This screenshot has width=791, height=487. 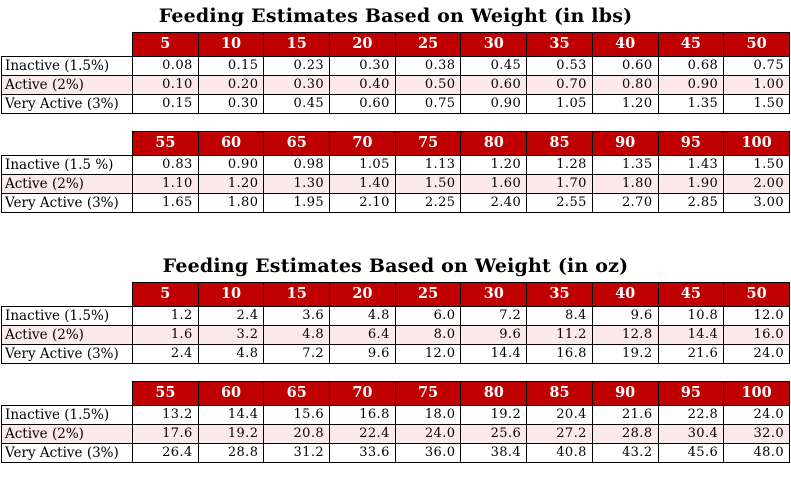 What do you see at coordinates (165, 85) in the screenshot?
I see `feeding-value-cell: 0.10` at bounding box center [165, 85].